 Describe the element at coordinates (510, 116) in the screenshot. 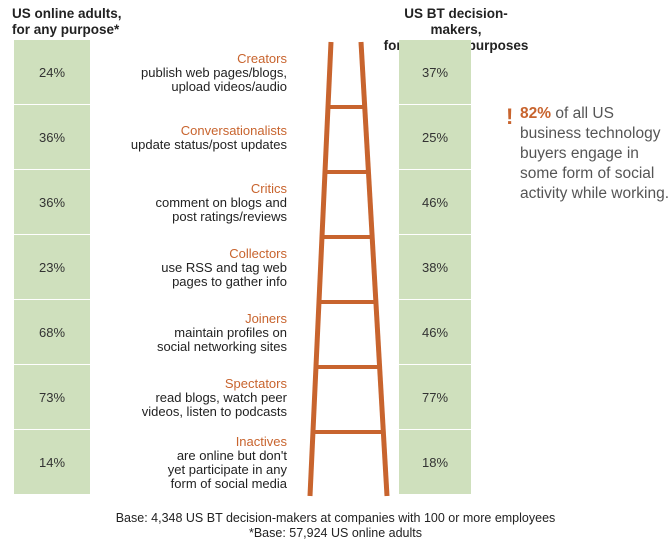

I see `exclamation-icon: !` at that location.